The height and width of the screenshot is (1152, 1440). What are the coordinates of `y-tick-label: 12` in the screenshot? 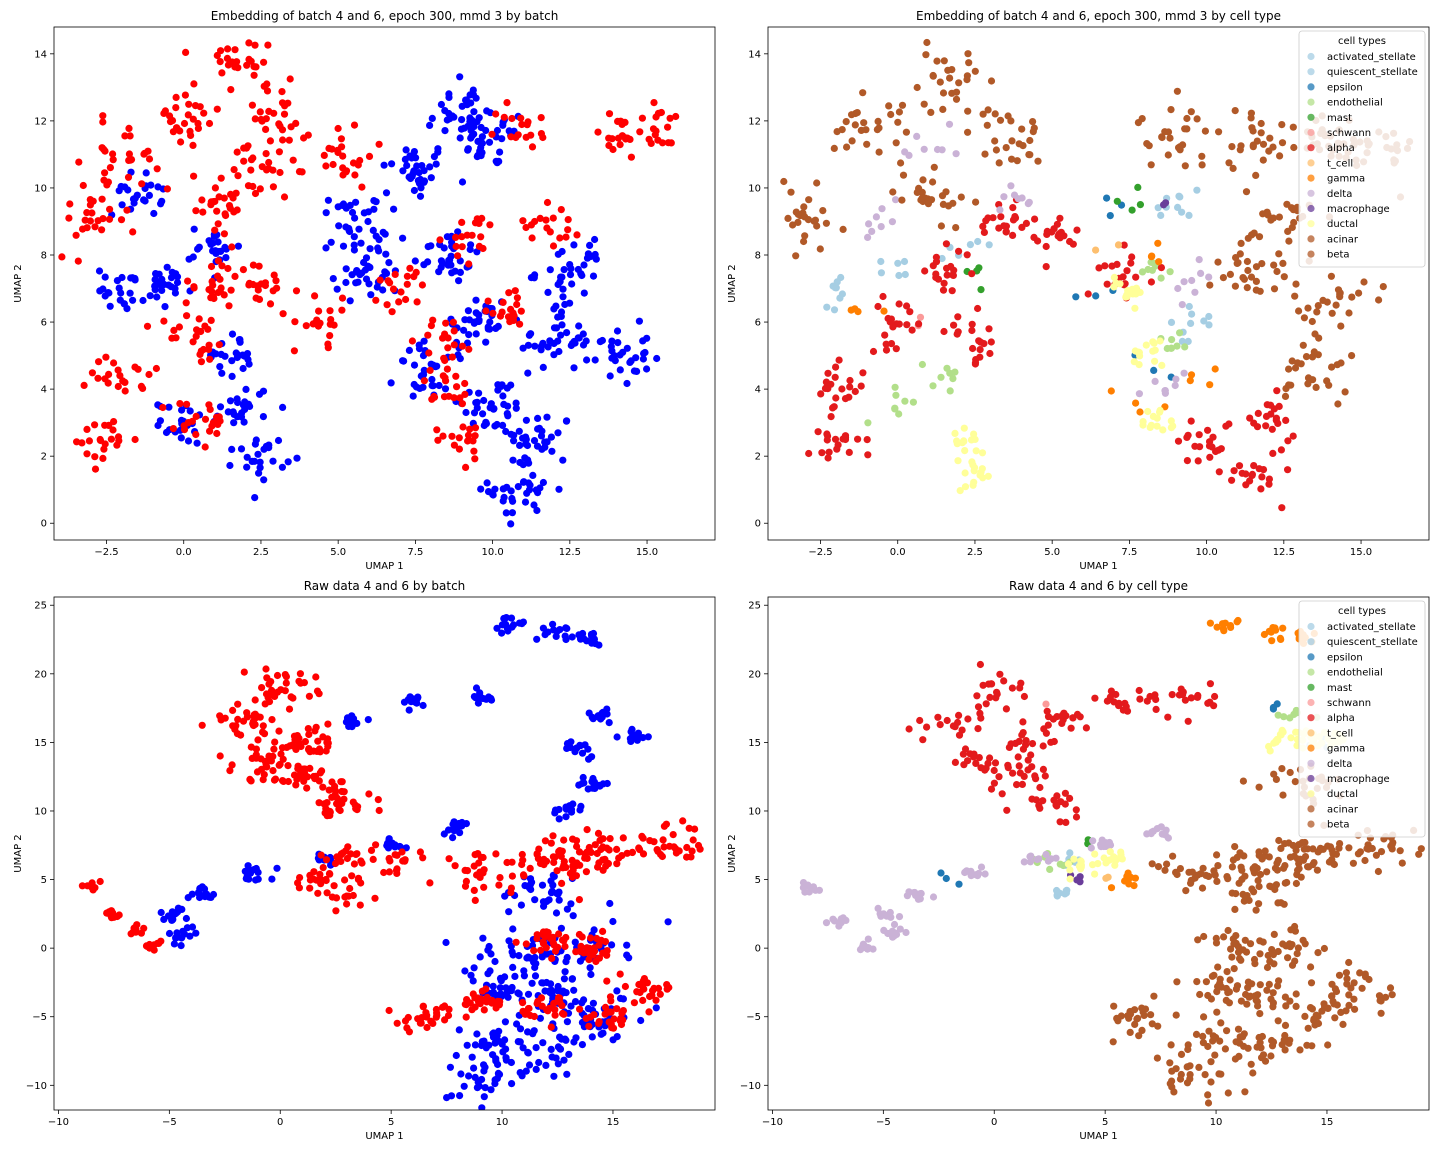 It's located at (40, 121).